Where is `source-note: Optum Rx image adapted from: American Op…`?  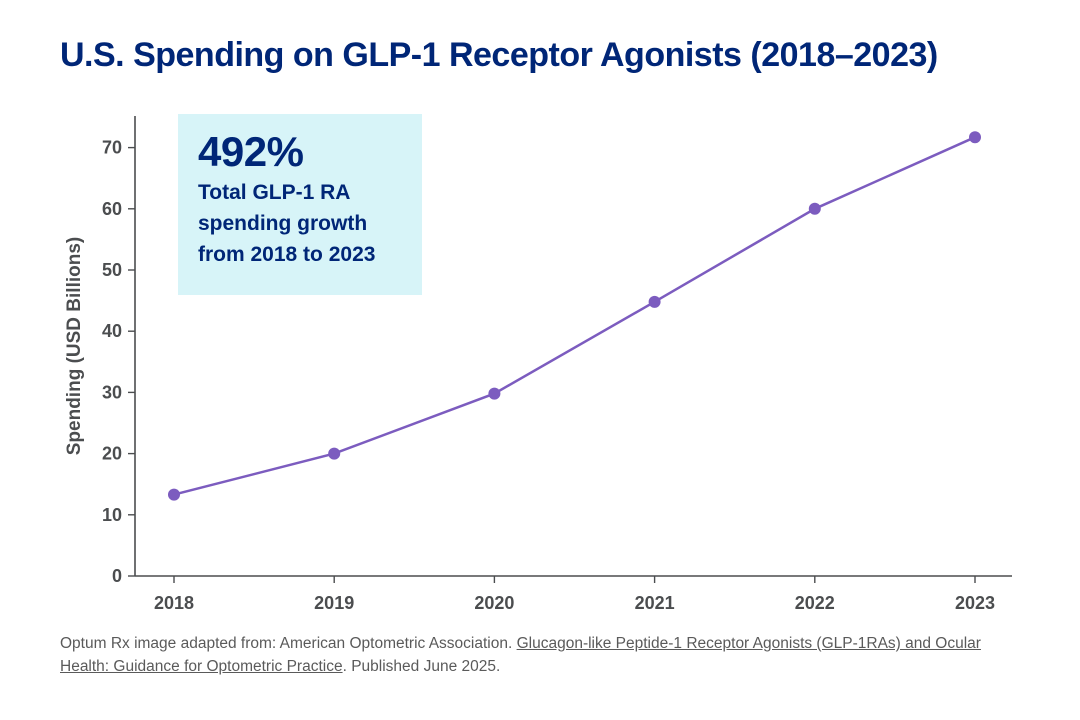 source-note: Optum Rx image adapted from: American Op… is located at coordinates (530, 655).